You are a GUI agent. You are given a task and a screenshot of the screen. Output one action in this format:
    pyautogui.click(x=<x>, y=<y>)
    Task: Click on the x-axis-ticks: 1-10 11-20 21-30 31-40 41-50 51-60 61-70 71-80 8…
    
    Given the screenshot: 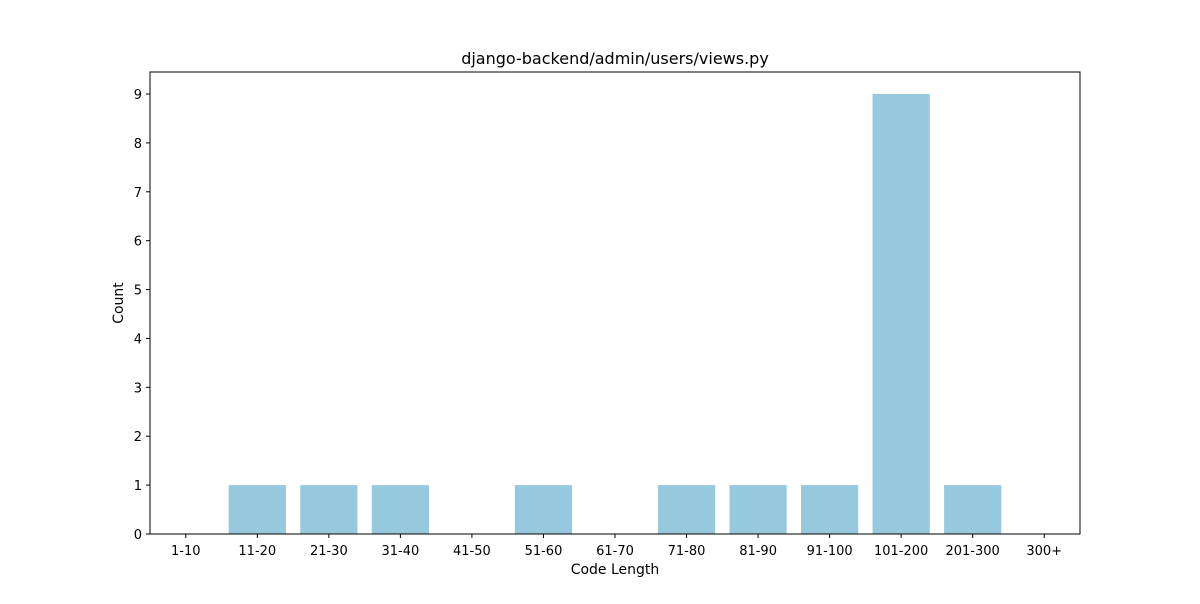 What is the action you would take?
    pyautogui.click(x=616, y=546)
    